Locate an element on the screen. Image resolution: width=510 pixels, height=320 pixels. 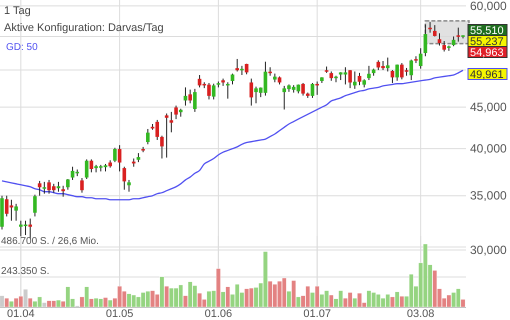
y-tick-label: 35,000 is located at coordinates (489, 195).